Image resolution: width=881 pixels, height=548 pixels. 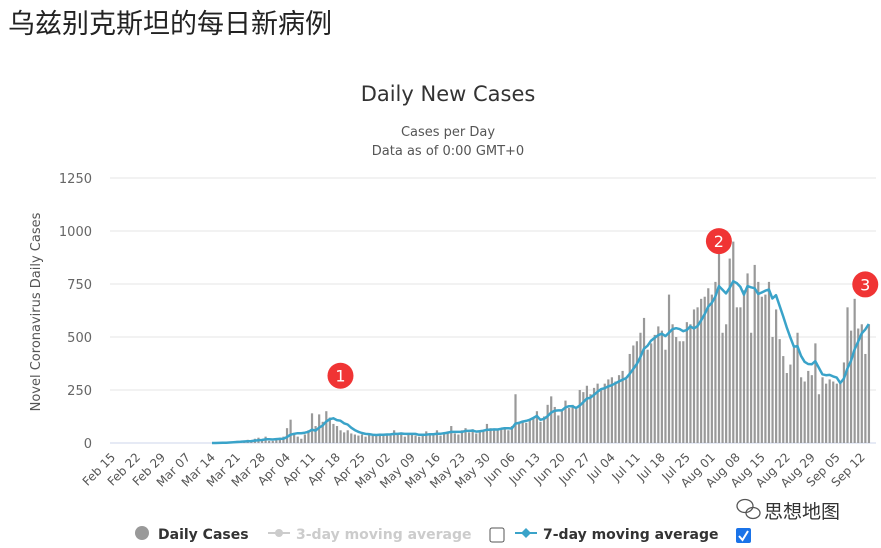 I want to click on annotation-label: 1, so click(x=340, y=376).